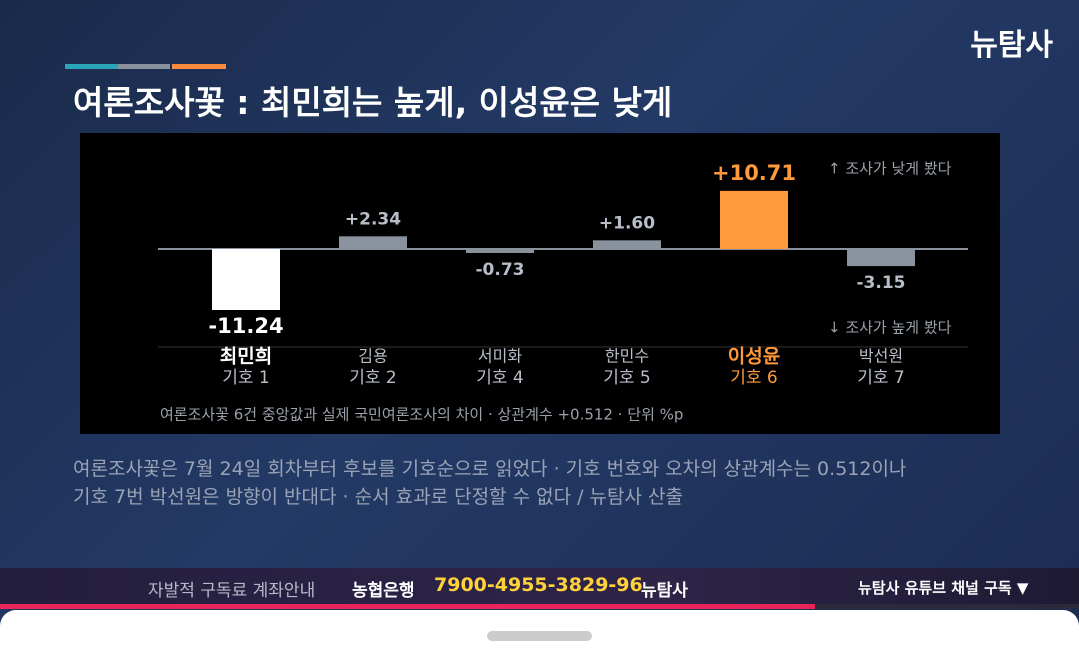  What do you see at coordinates (943, 588) in the screenshot?
I see `subscribe: 뉴탐사 유튜브 채널 구독 ▼` at bounding box center [943, 588].